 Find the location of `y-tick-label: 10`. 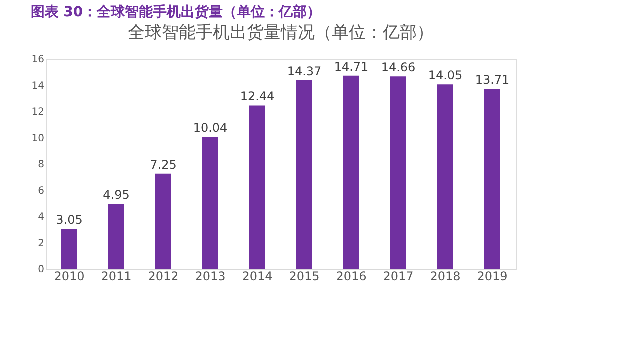

y-tick-label: 10 is located at coordinates (38, 138).